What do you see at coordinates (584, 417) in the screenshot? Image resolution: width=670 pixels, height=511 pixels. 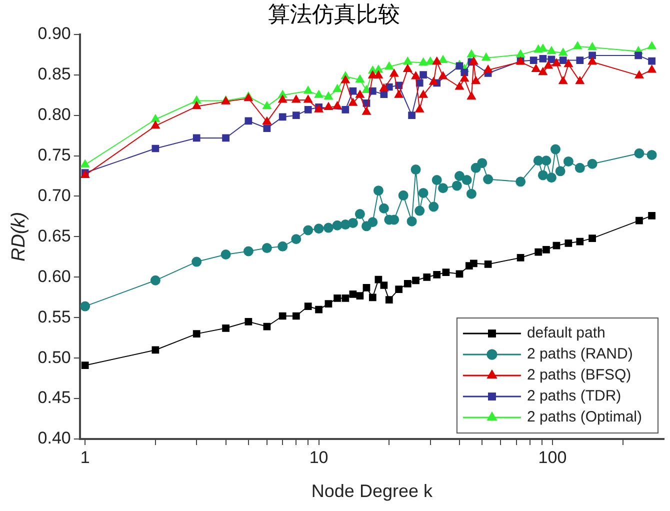 I see `legend-label: 2 paths (Optimal)` at bounding box center [584, 417].